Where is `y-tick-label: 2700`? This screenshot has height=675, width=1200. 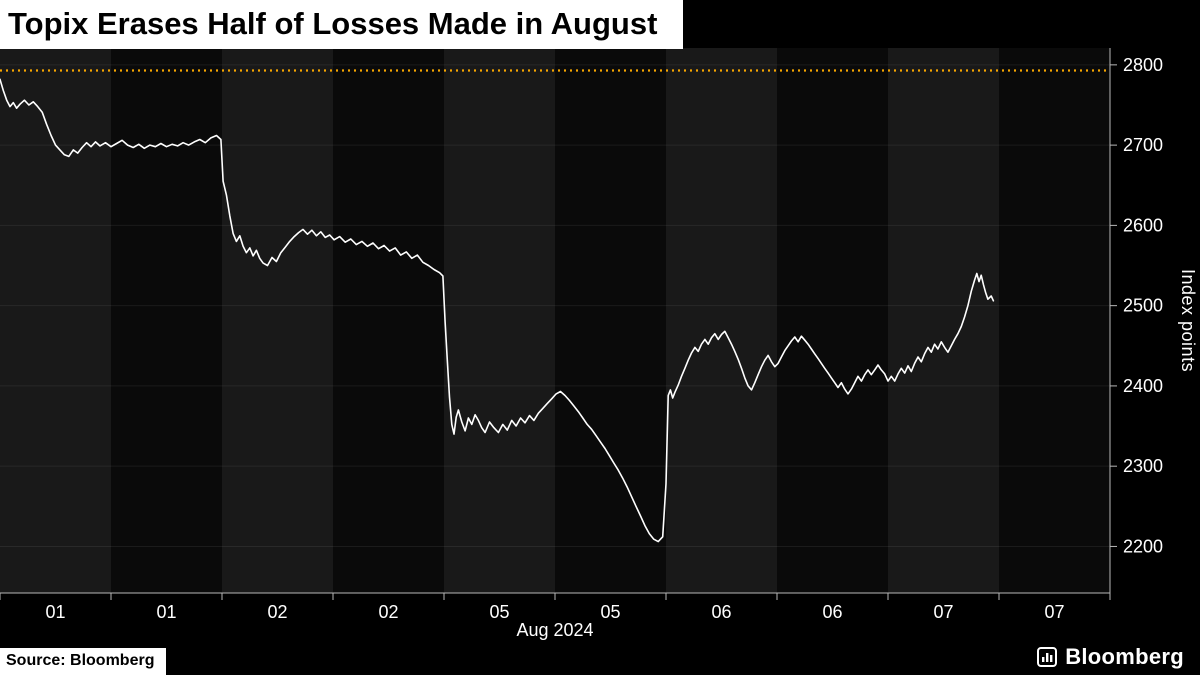 y-tick-label: 2700 is located at coordinates (1143, 145).